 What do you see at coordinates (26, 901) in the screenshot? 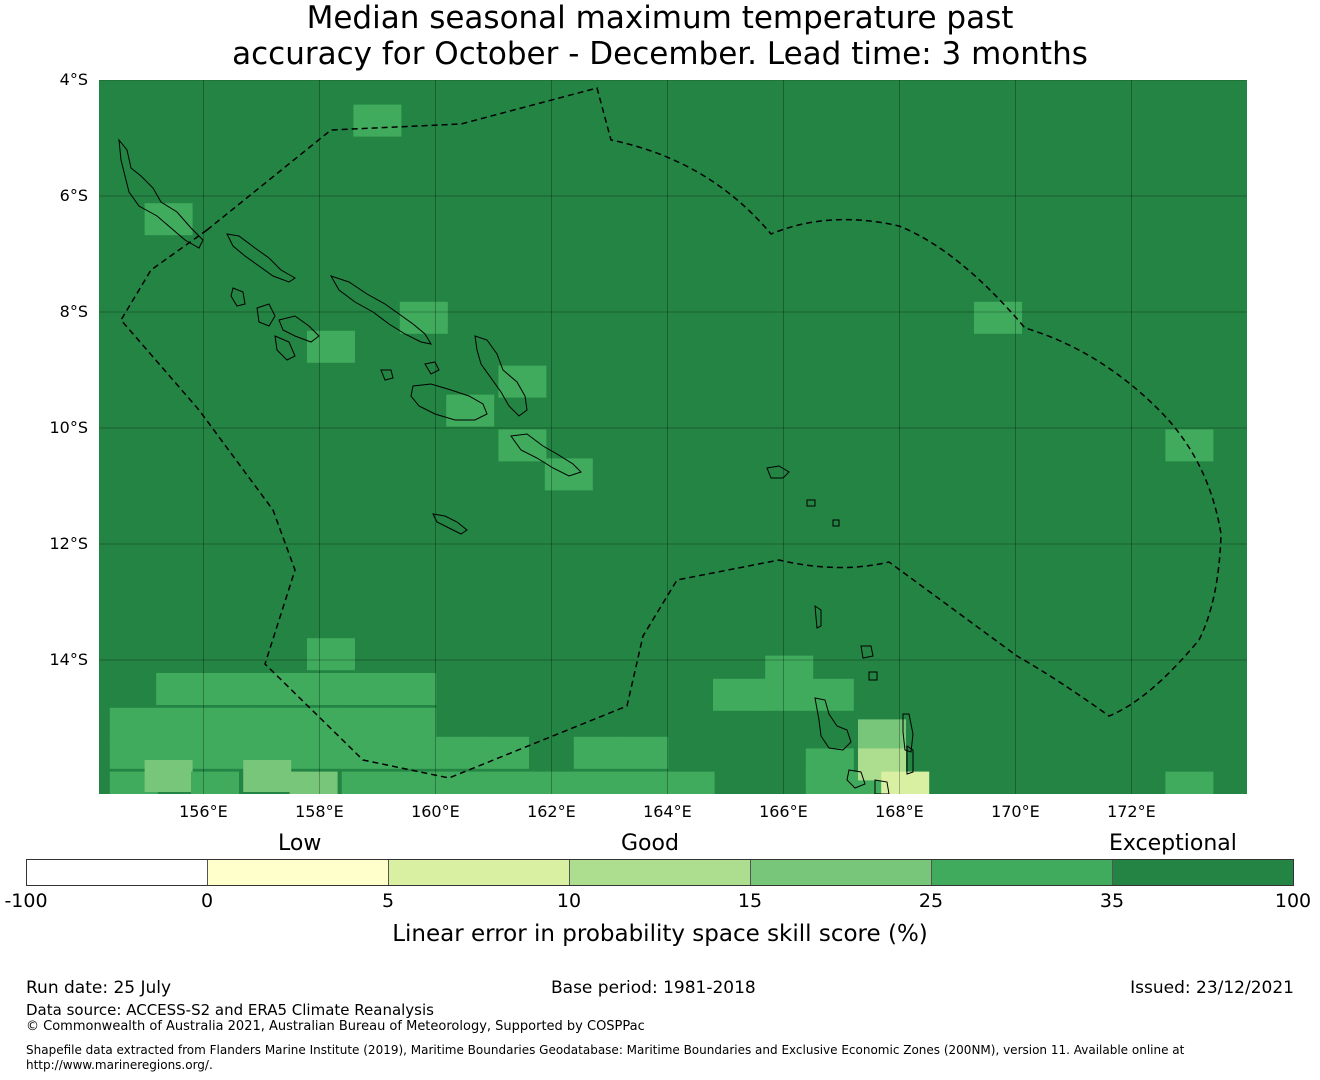
I see `colorbar-tick: -100` at bounding box center [26, 901].